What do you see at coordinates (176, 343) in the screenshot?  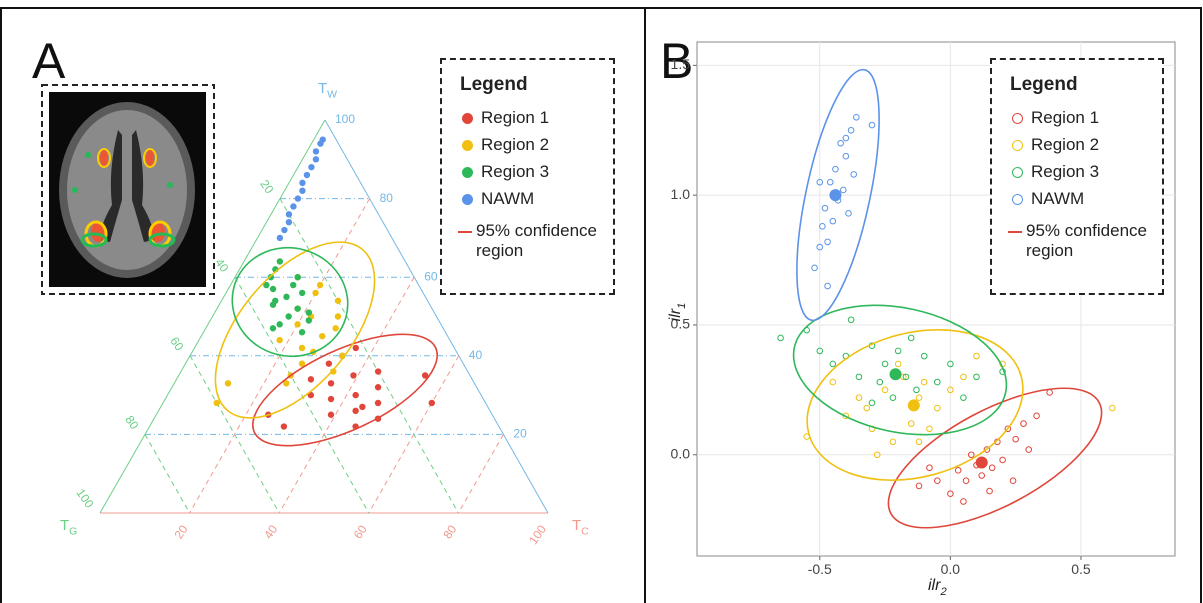 I see `tick-label: 60` at bounding box center [176, 343].